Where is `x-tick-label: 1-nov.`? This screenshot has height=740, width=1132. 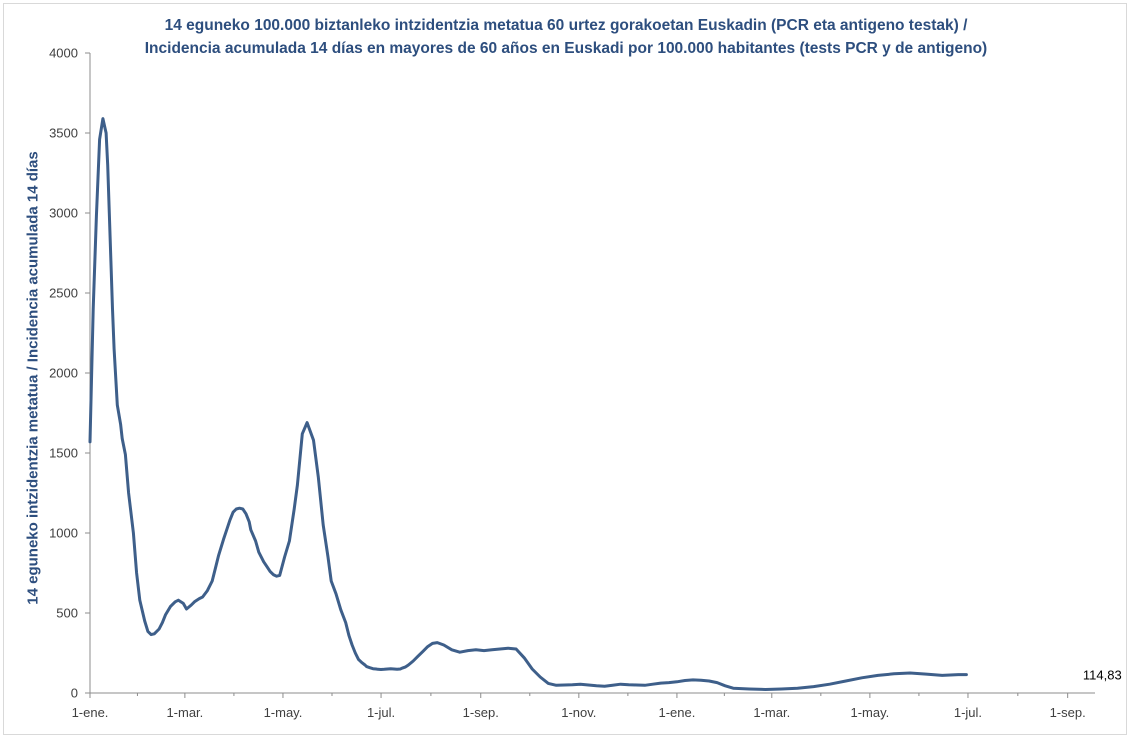
x-tick-label: 1-nov. is located at coordinates (578, 712).